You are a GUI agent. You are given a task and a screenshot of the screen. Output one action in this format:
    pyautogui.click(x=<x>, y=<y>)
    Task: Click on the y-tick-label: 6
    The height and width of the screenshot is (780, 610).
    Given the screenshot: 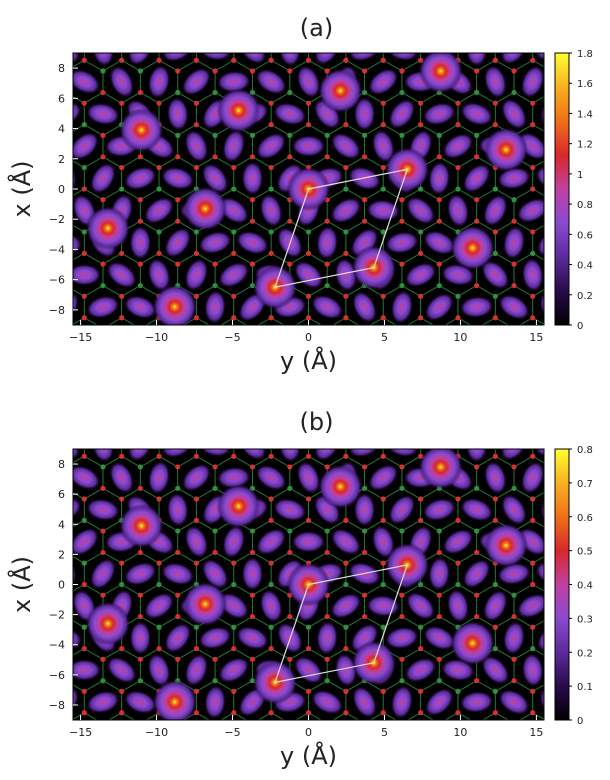 What is the action you would take?
    pyautogui.click(x=61, y=494)
    